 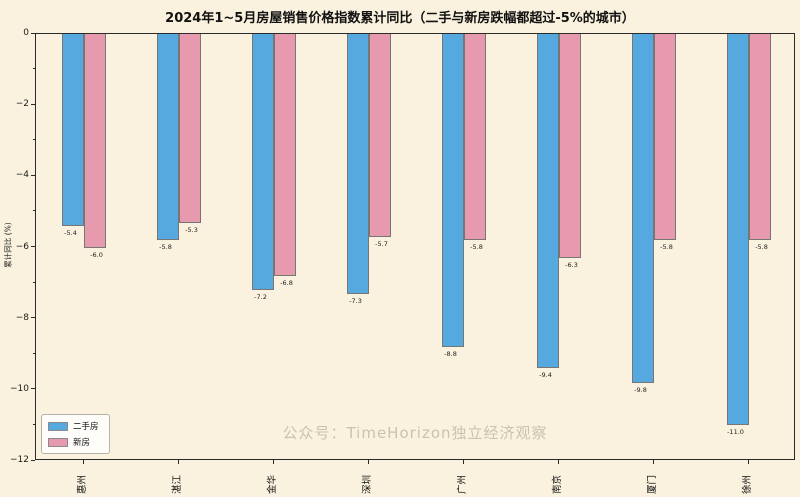 What do you see at coordinates (640, 389) in the screenshot?
I see `bar-value-label: -9.8` at bounding box center [640, 389].